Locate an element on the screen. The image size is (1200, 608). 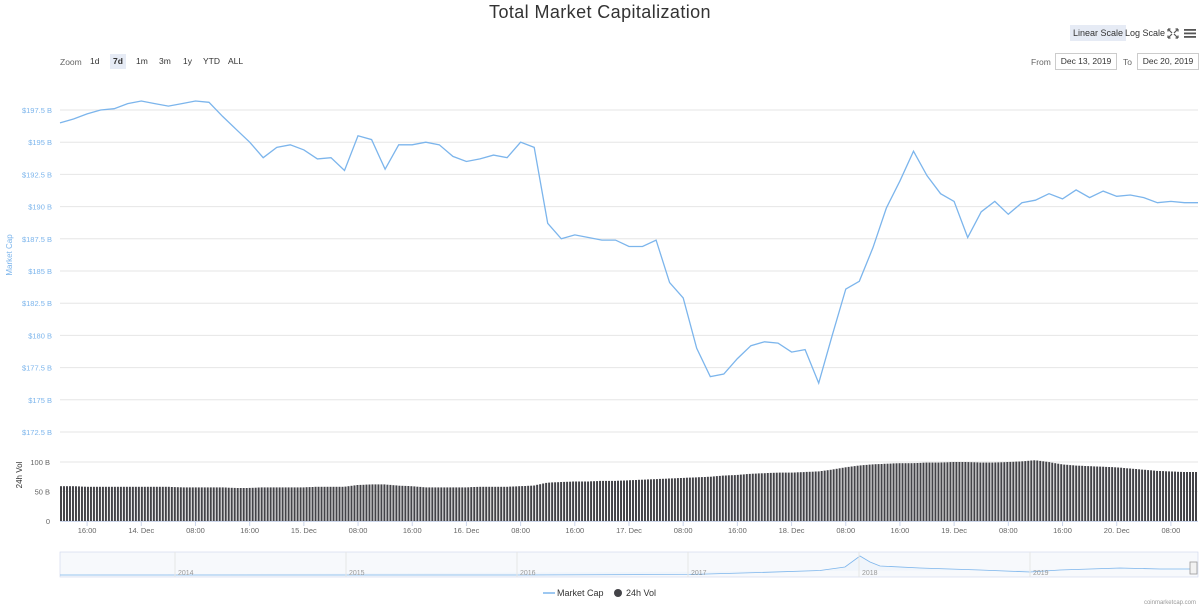
x-tick-label: 16. Dec is located at coordinates (466, 530).